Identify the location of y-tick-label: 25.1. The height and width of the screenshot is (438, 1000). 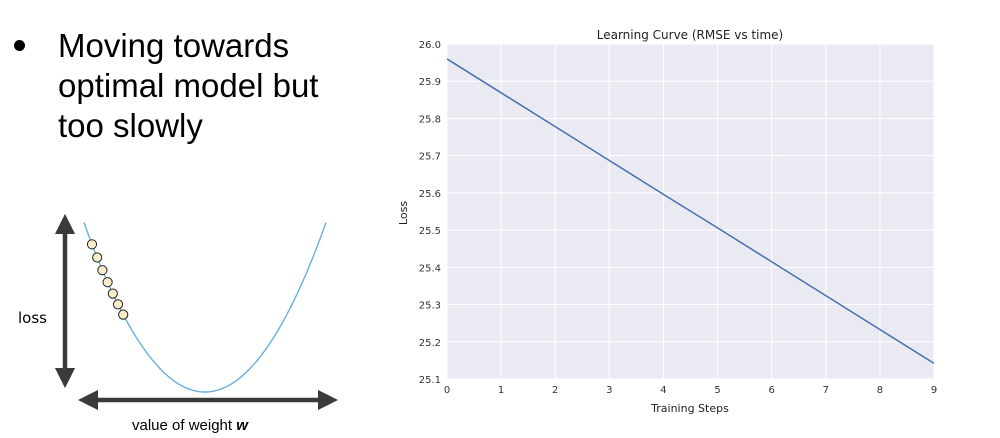
(430, 380).